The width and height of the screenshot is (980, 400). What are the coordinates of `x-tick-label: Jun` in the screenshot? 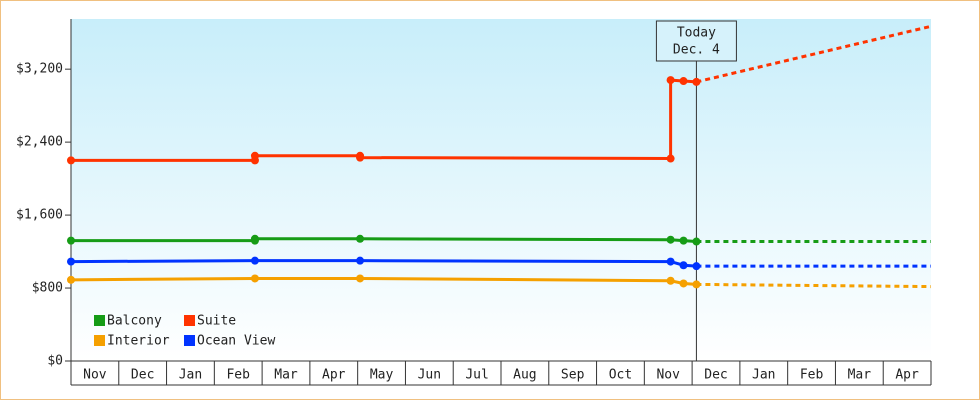 It's located at (429, 375).